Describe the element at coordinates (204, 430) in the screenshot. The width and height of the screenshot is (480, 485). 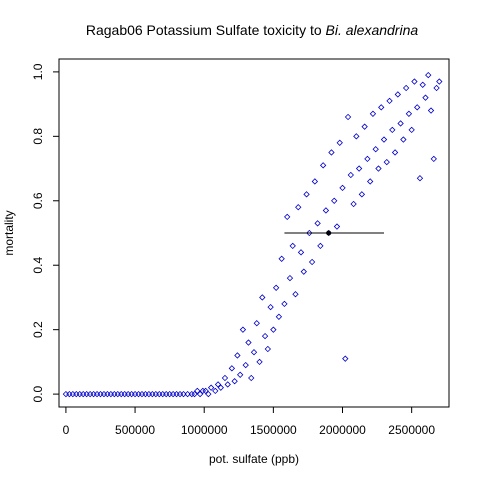
I see `x-tick-label: 1000000` at that location.